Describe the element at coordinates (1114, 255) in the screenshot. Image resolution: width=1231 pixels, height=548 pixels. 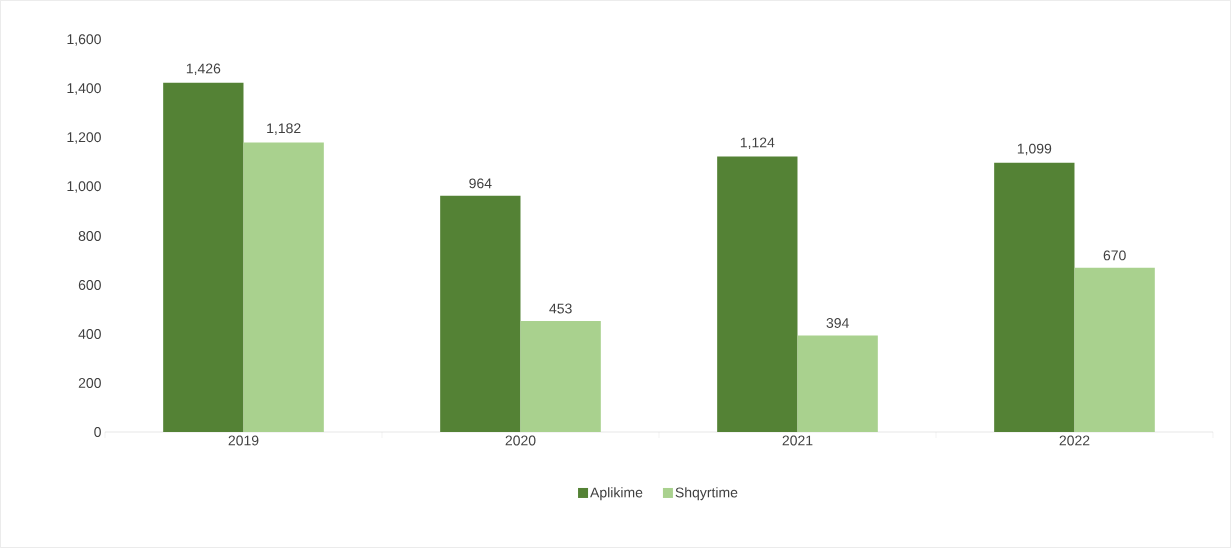
I see `data-label: 670` at that location.